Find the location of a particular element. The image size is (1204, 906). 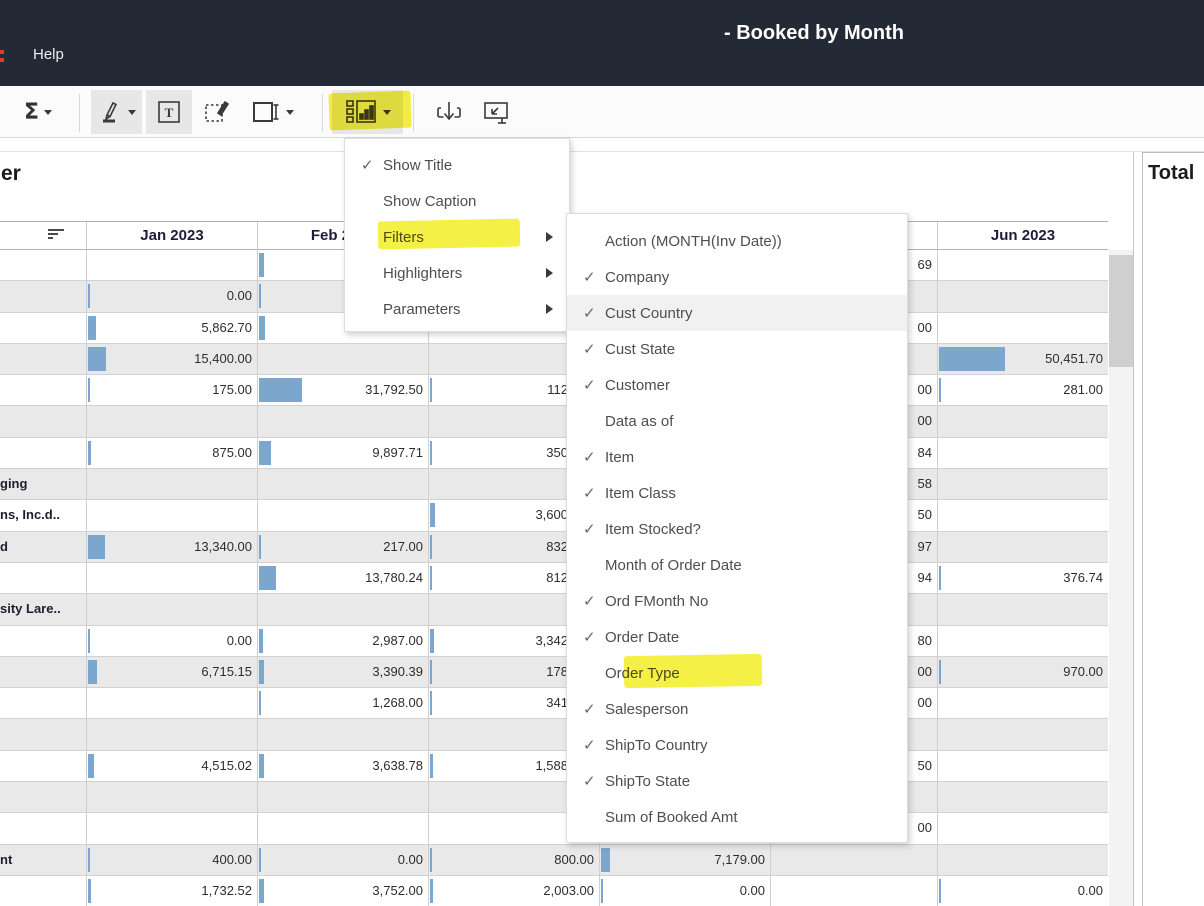

menu-item-cust-country: ✓ Cust Country is located at coordinates (737, 313).